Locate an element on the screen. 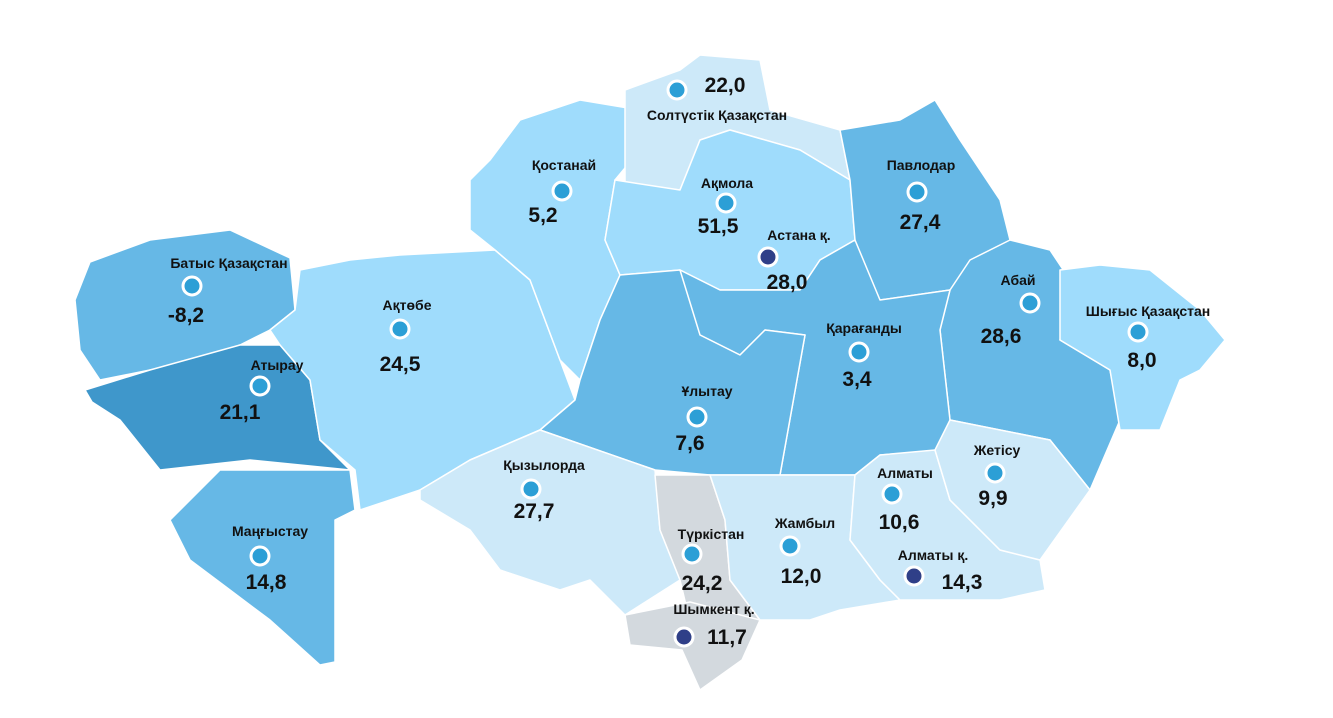  region-label: Абай is located at coordinates (1018, 280).